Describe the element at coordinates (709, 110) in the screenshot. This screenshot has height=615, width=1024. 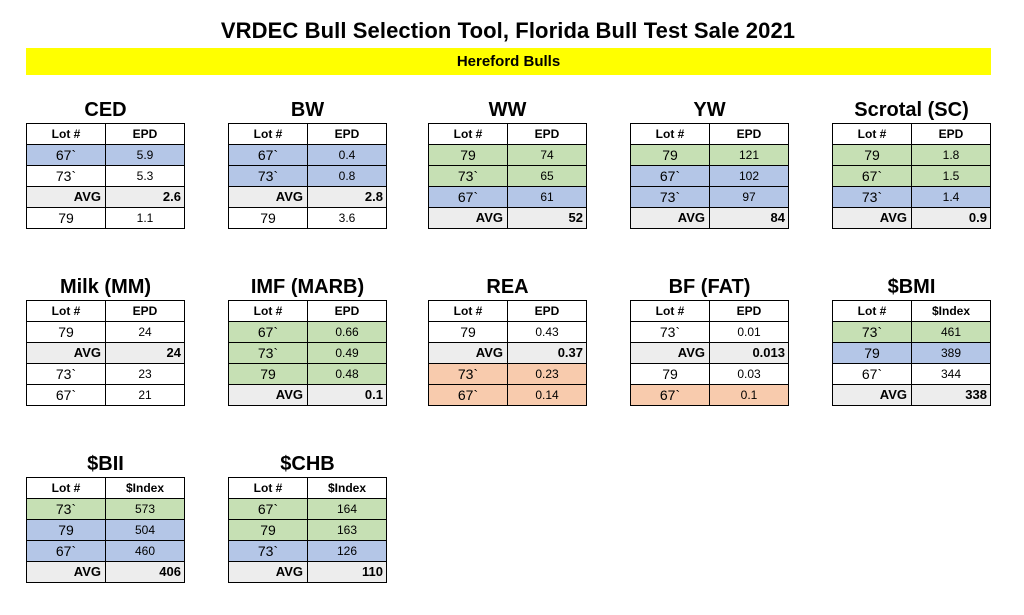
I see `table-title: YW` at that location.